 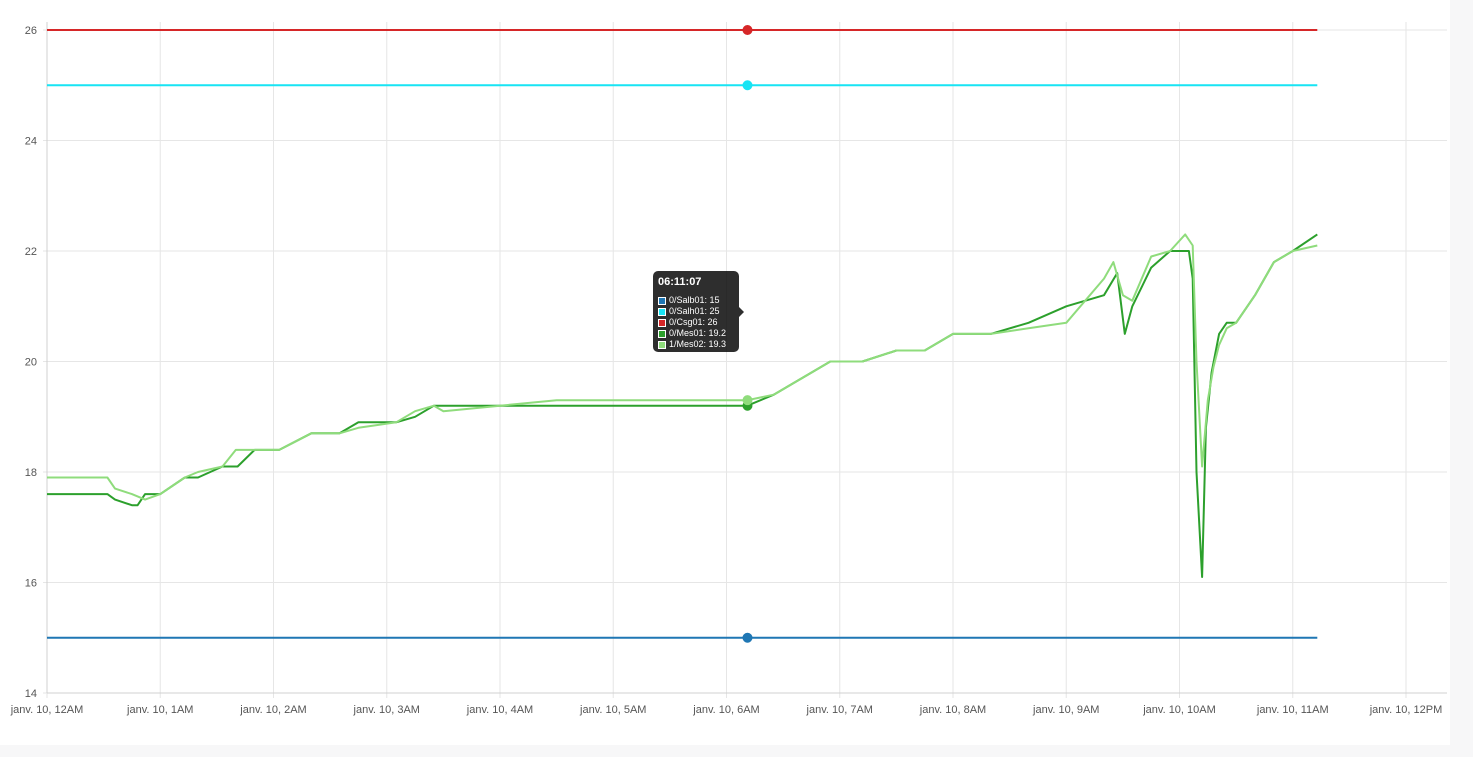 I want to click on y-tick-label: 18, so click(x=31, y=473).